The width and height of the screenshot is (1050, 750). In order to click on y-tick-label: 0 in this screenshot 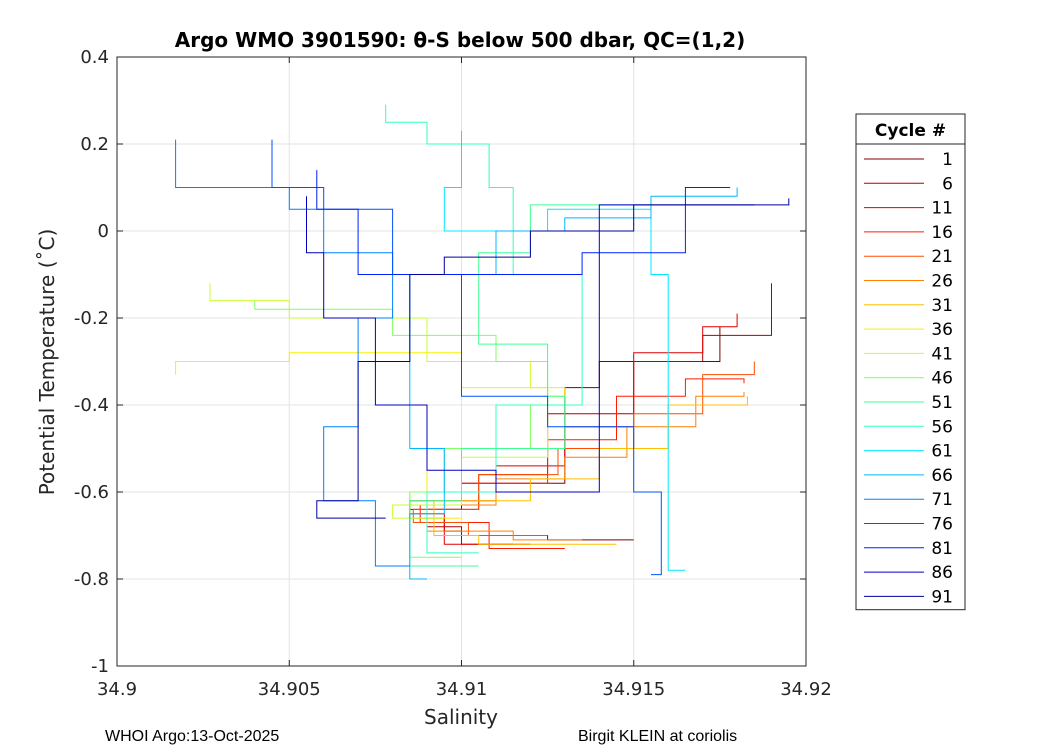, I will do `click(103, 231)`.